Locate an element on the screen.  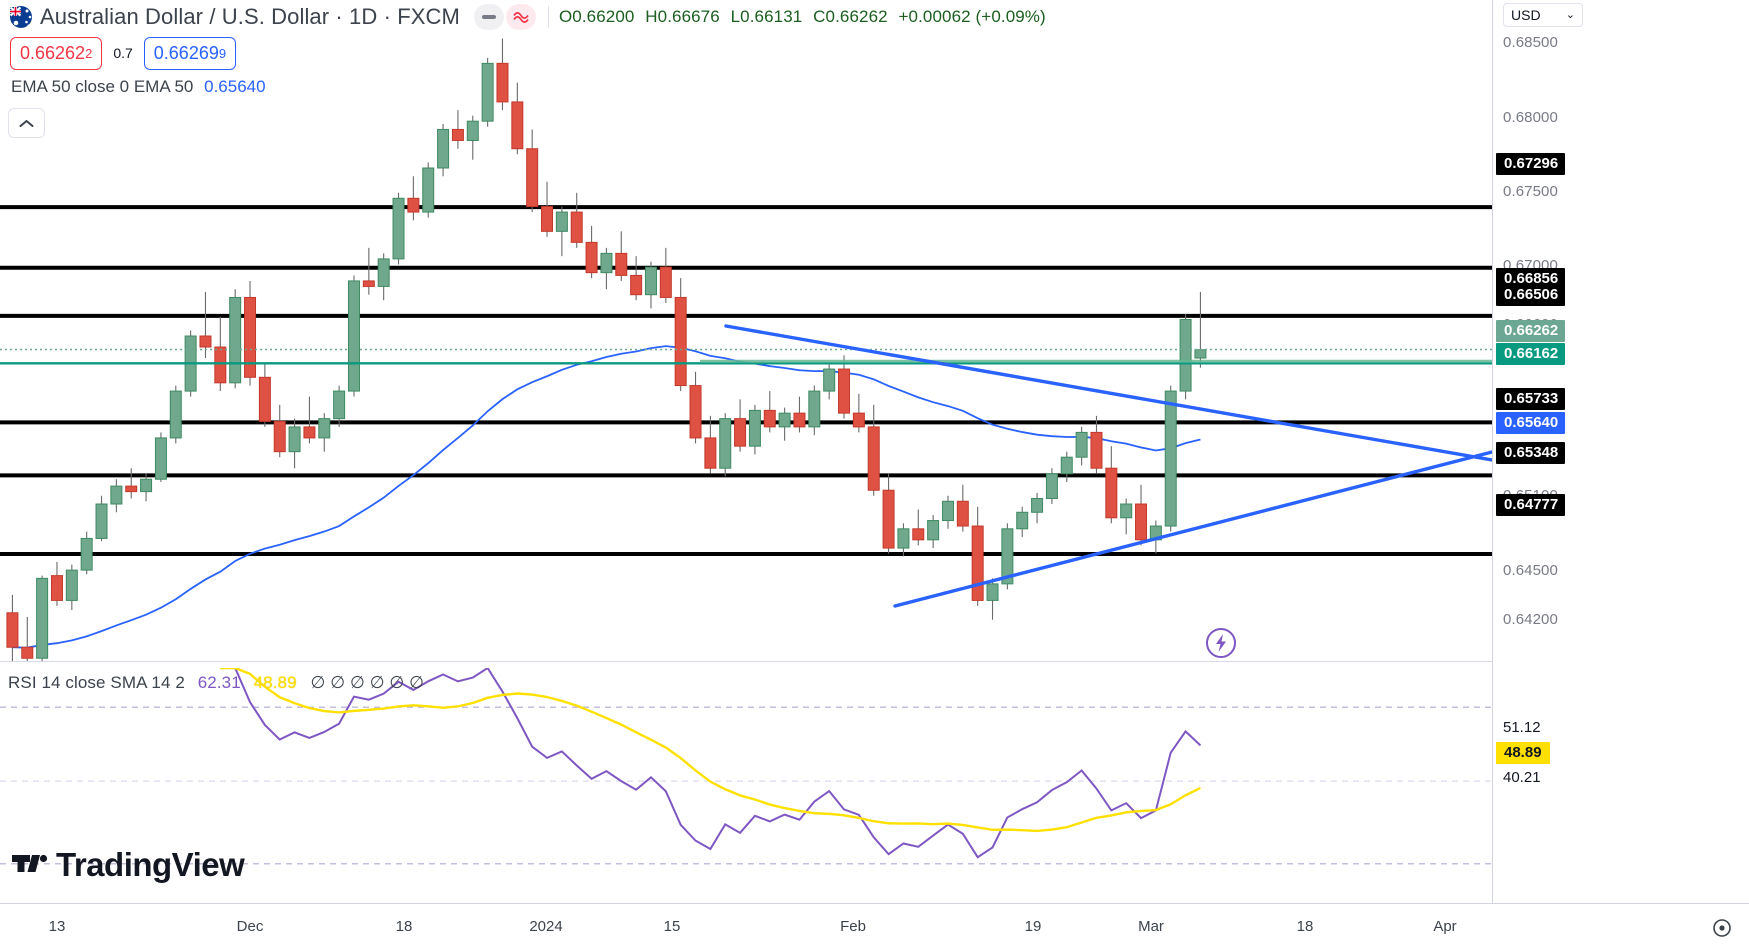
rsi-scale-label: 51.12 is located at coordinates (1522, 727).